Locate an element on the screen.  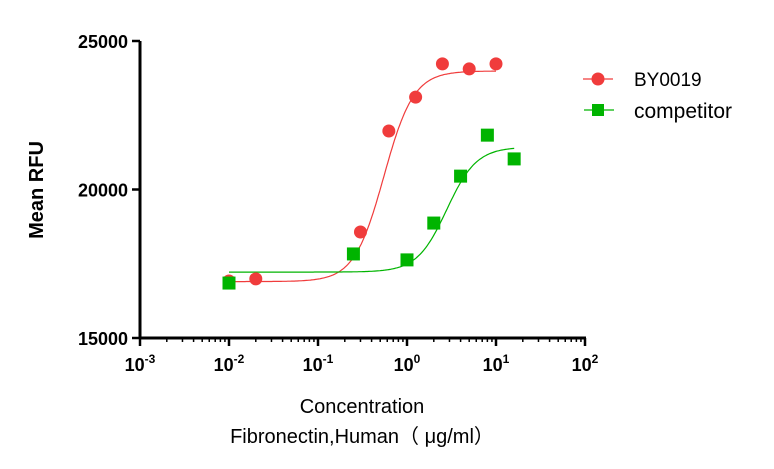
y-axis-label: Mean RFU is located at coordinates (37, 190).